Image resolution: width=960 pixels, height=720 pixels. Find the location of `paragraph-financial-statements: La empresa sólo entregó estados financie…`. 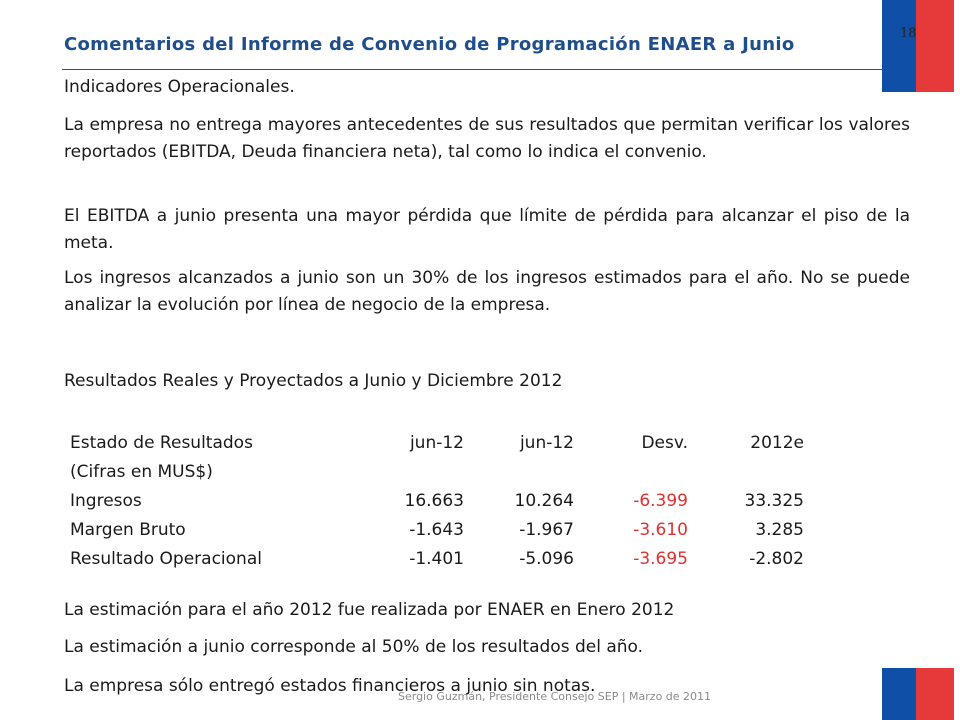

paragraph-financial-statements: La empresa sólo entregó estados financie… is located at coordinates (330, 686).